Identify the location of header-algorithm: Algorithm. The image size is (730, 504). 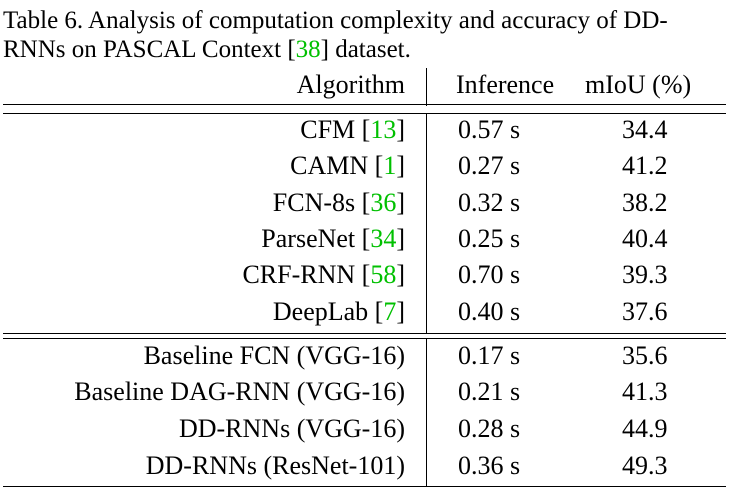
(350, 84).